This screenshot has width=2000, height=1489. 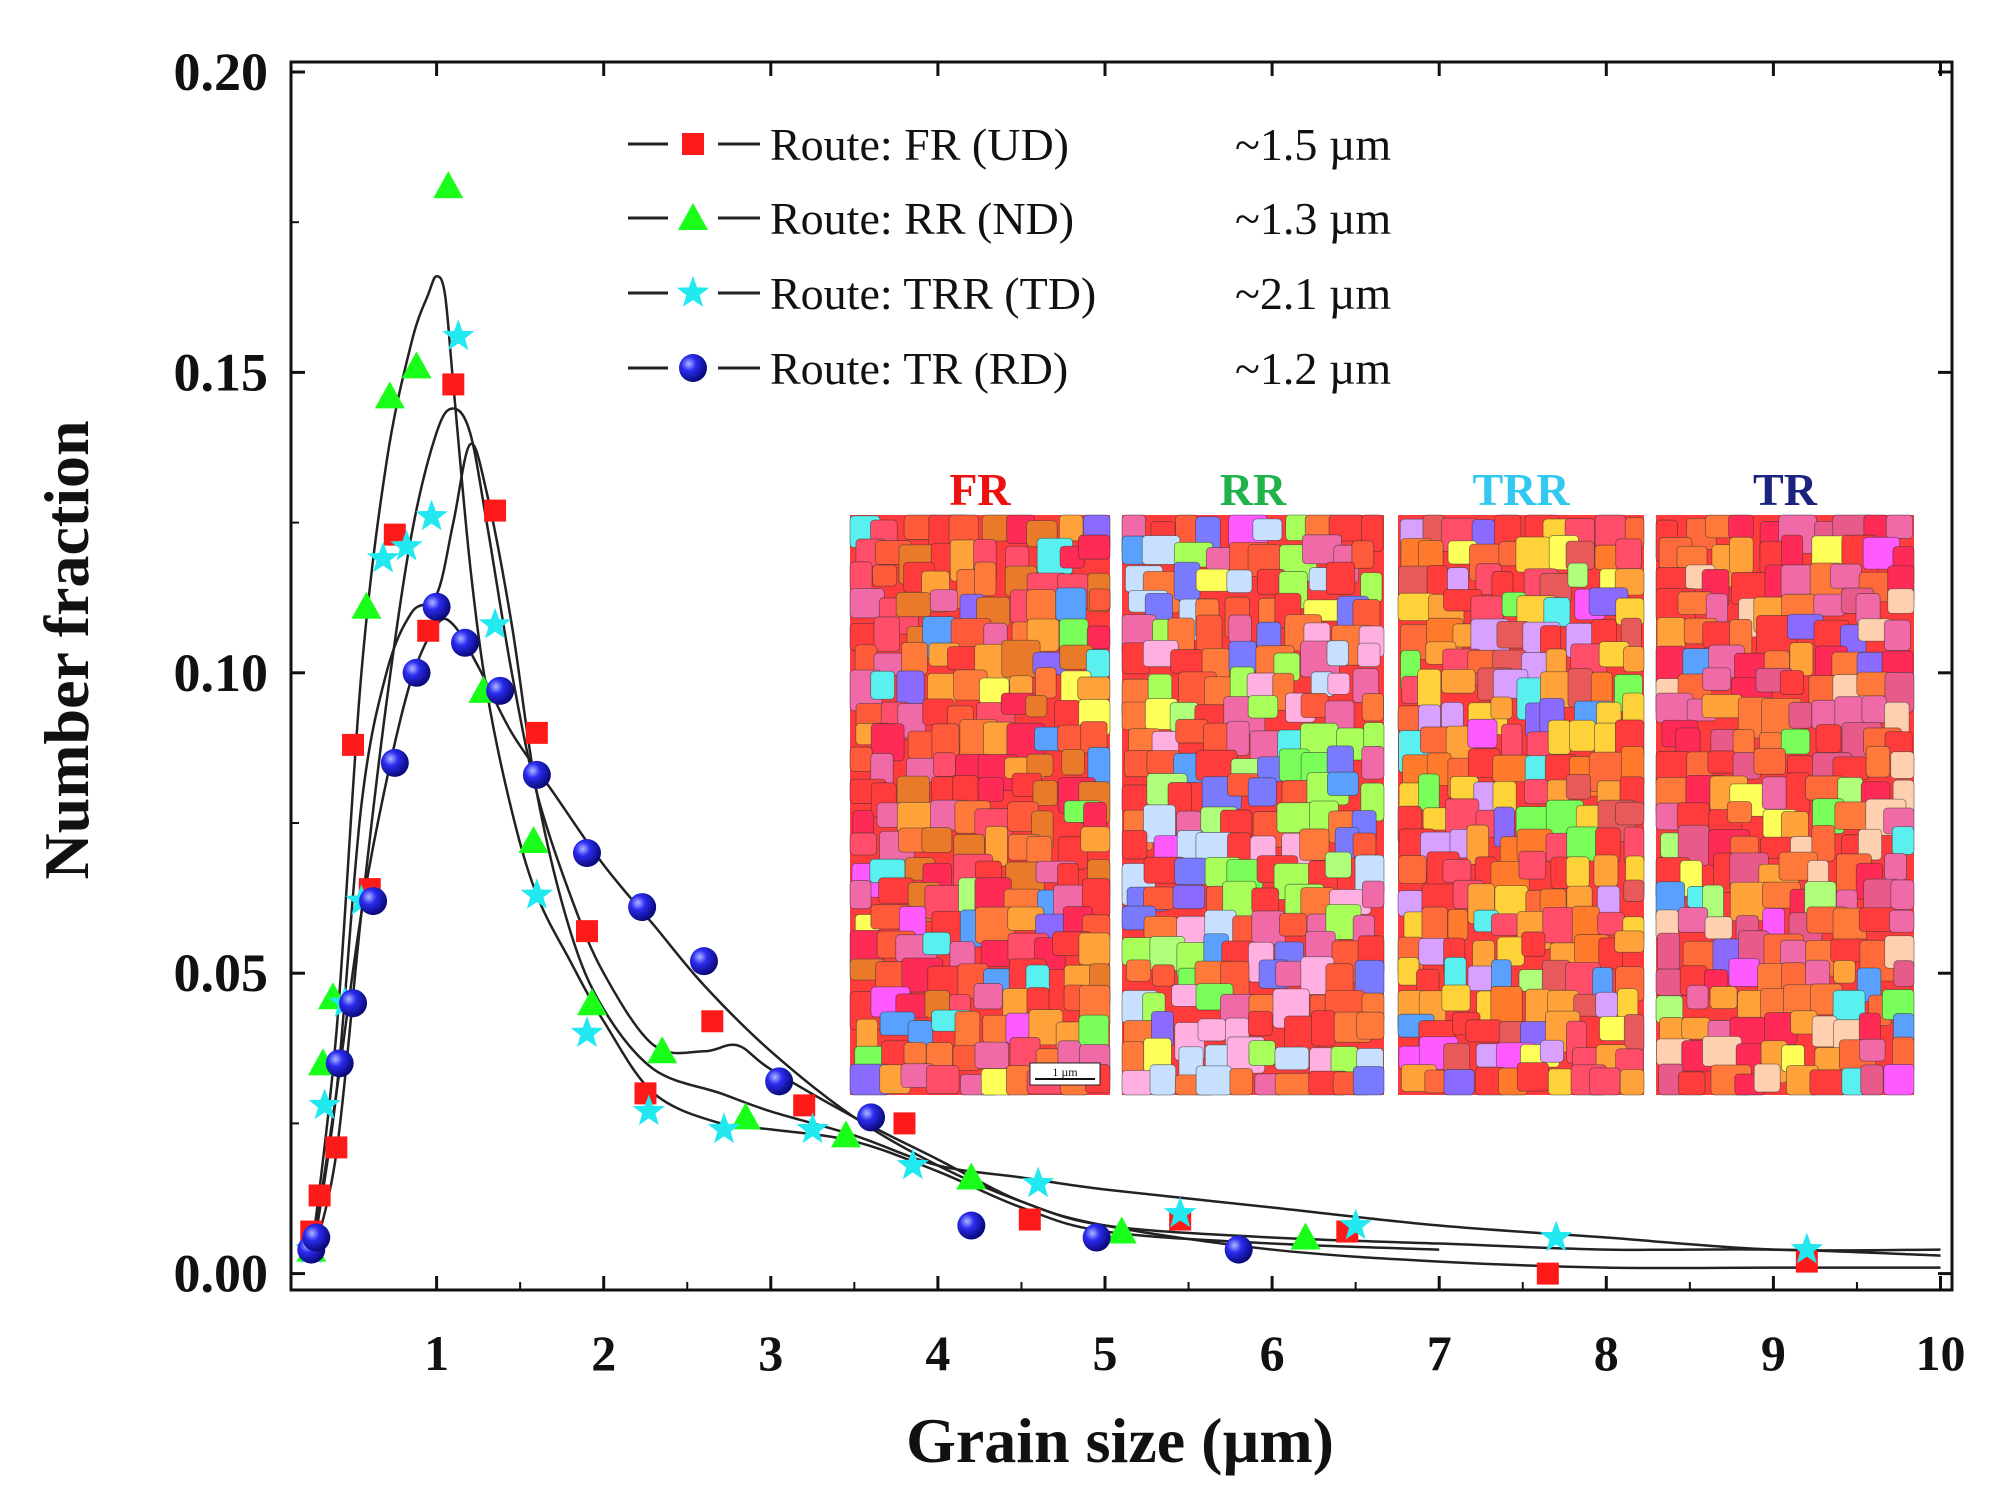 What do you see at coordinates (980, 805) in the screenshot?
I see `inset-map-fr` at bounding box center [980, 805].